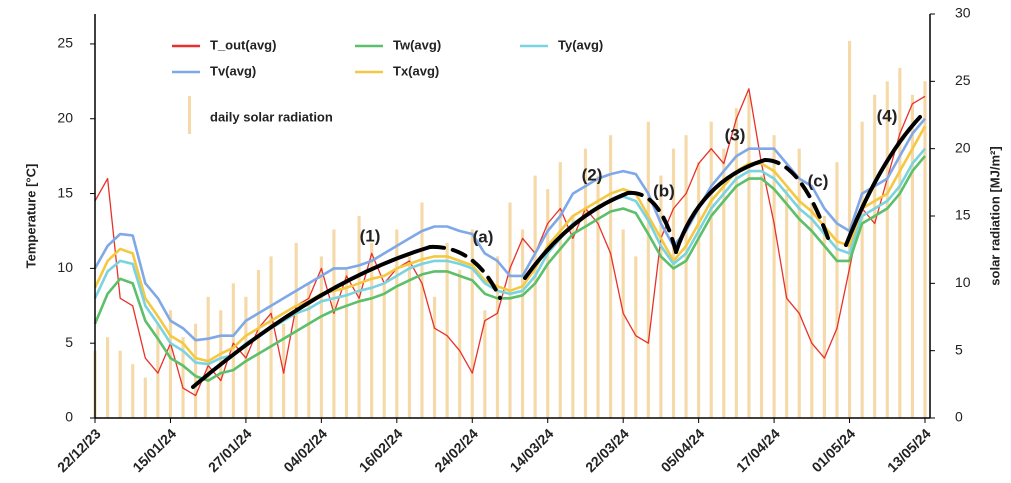 The width and height of the screenshot is (1011, 483). I want to click on y2-tick-label: 30, so click(963, 13).